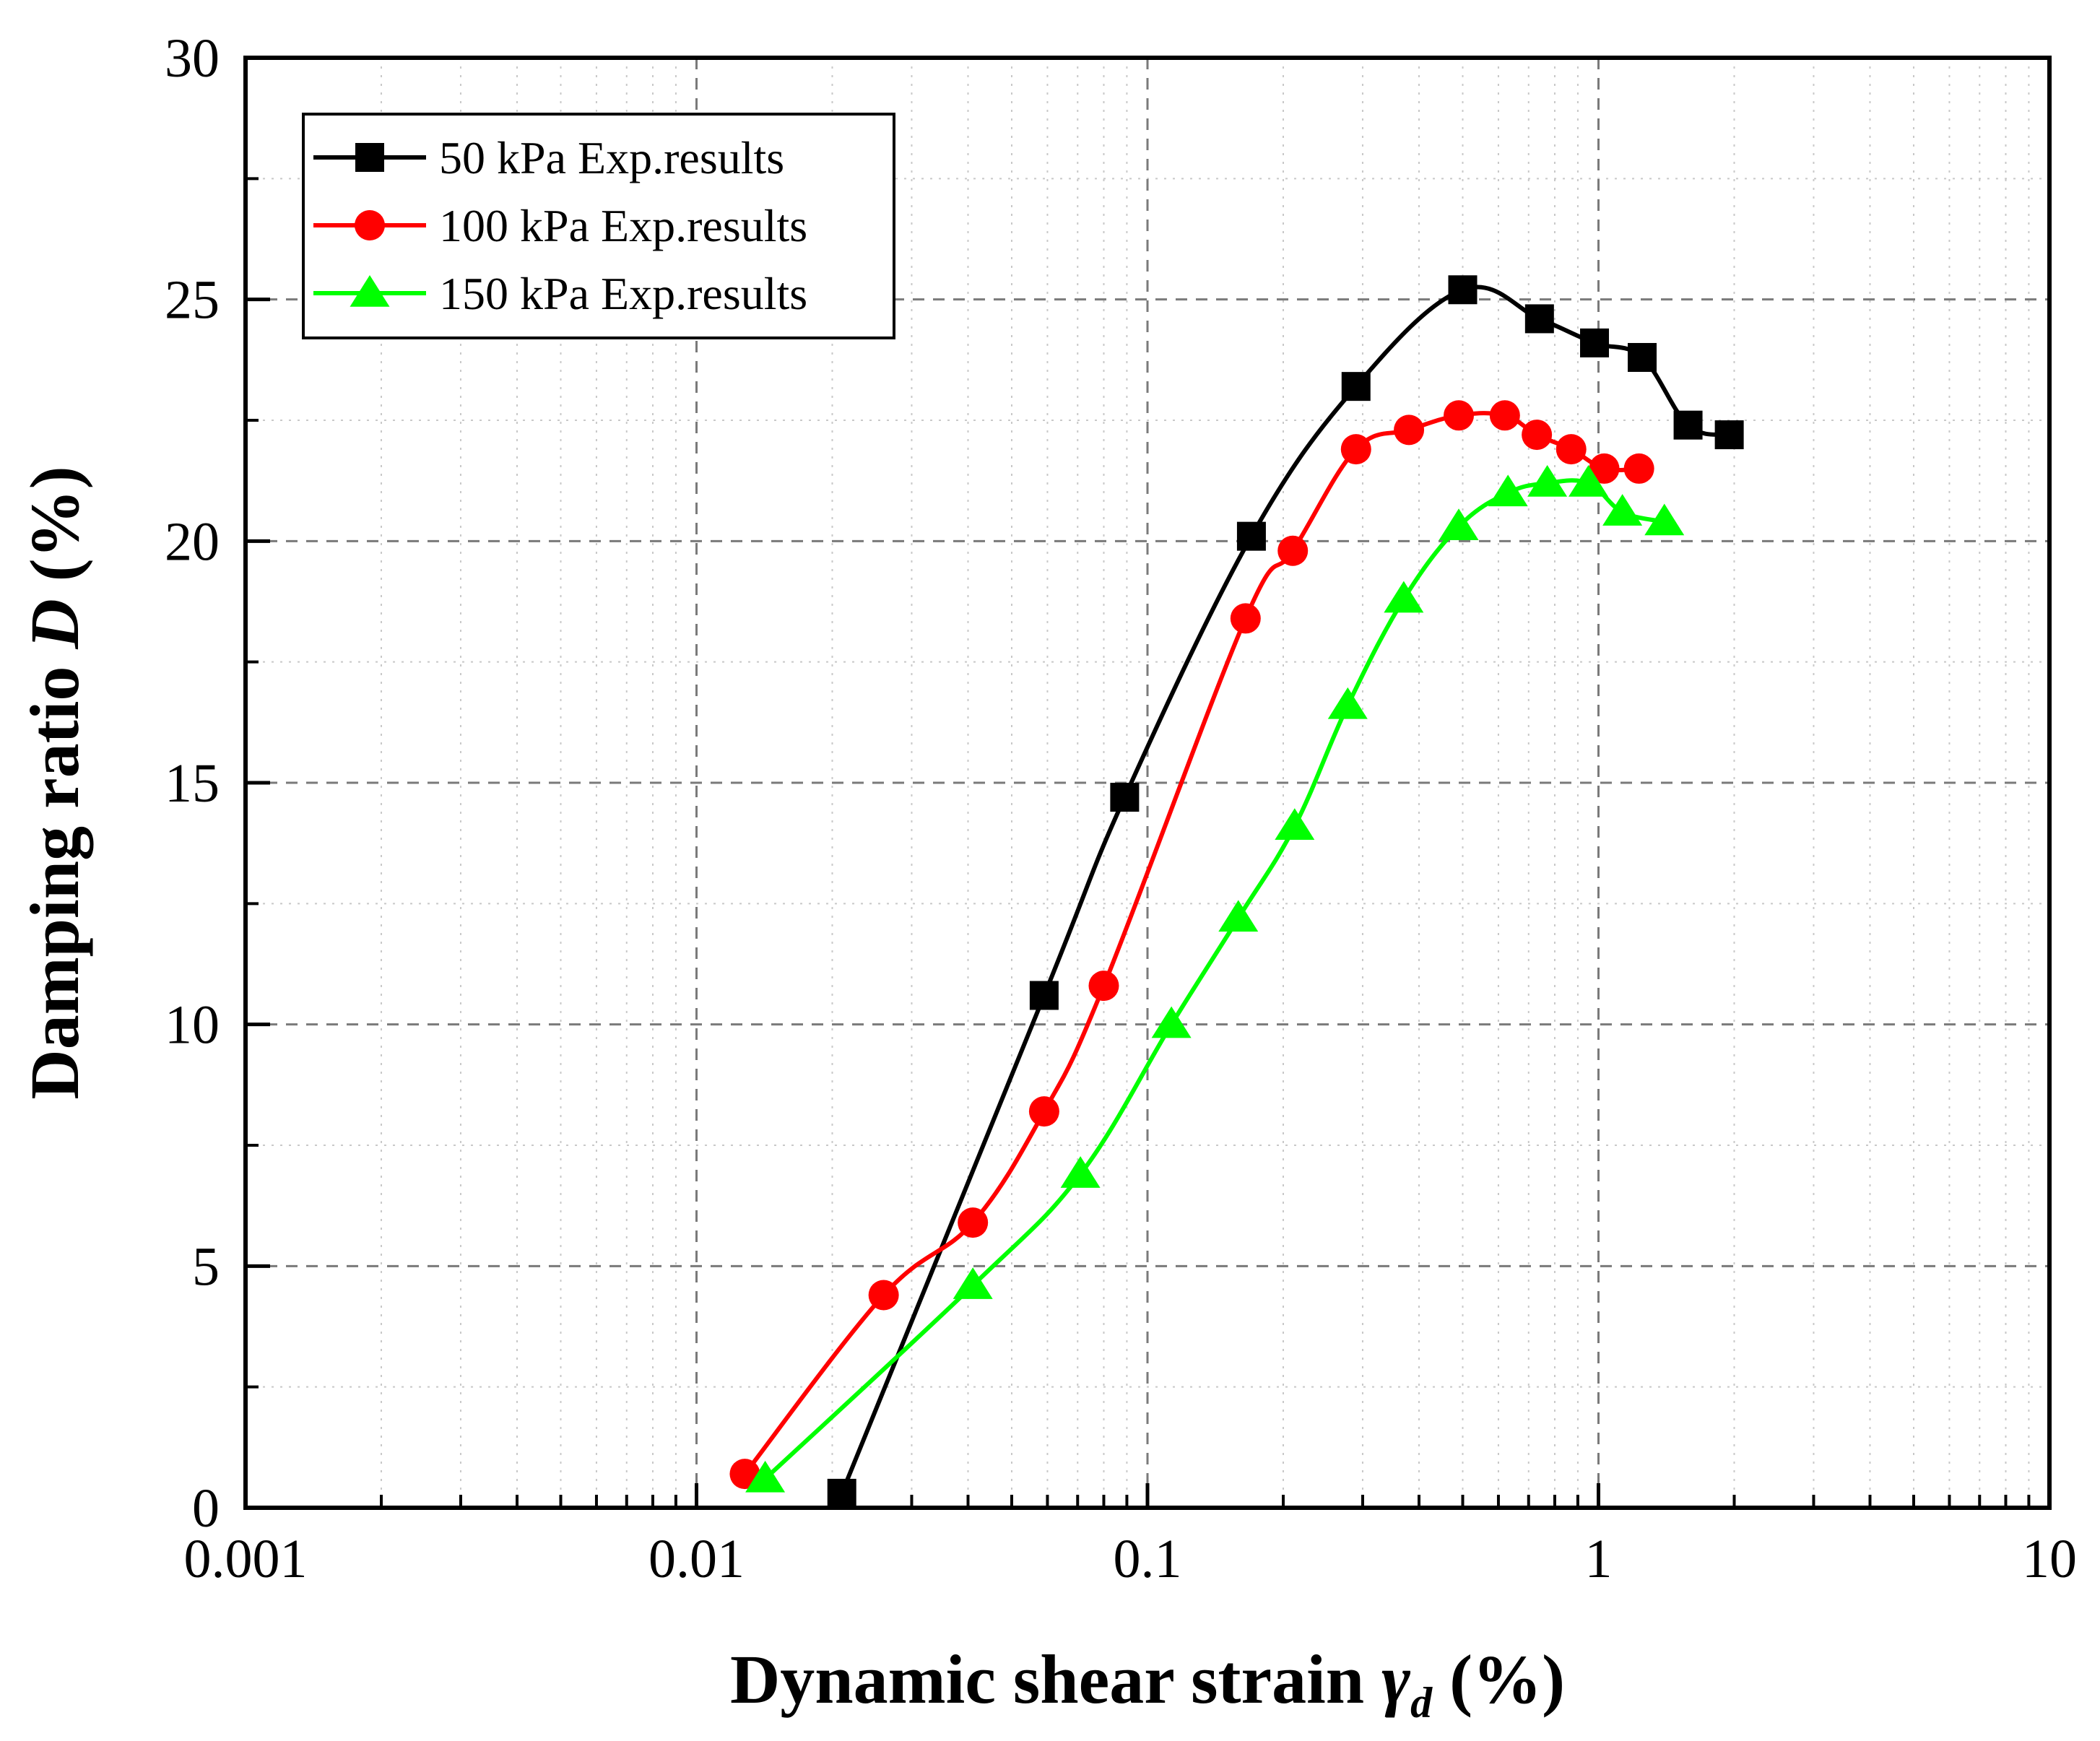 This screenshot has height=1741, width=2100. I want to click on y-tick-label: 0, so click(206, 1508).